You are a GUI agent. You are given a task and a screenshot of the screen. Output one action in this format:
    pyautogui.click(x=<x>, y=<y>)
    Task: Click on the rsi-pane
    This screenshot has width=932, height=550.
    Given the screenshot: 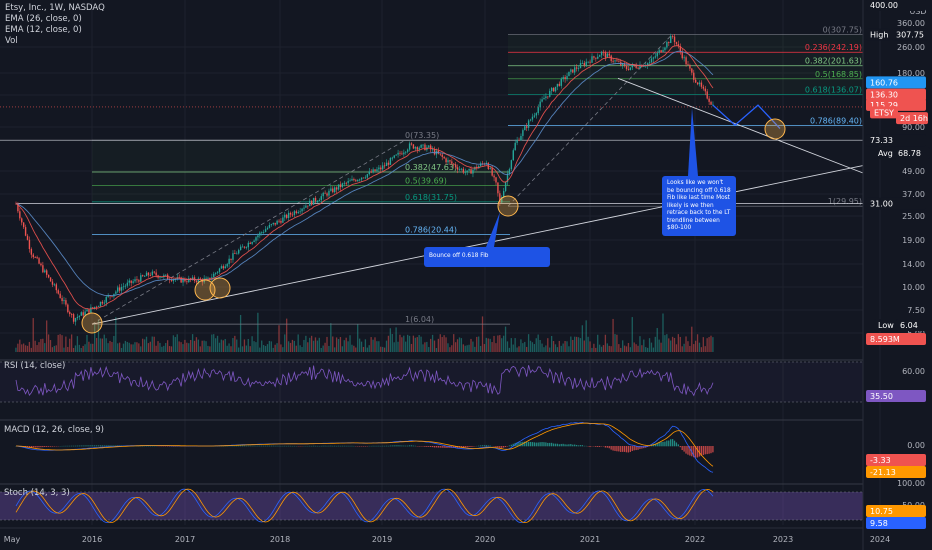 What is the action you would take?
    pyautogui.click(x=431, y=382)
    